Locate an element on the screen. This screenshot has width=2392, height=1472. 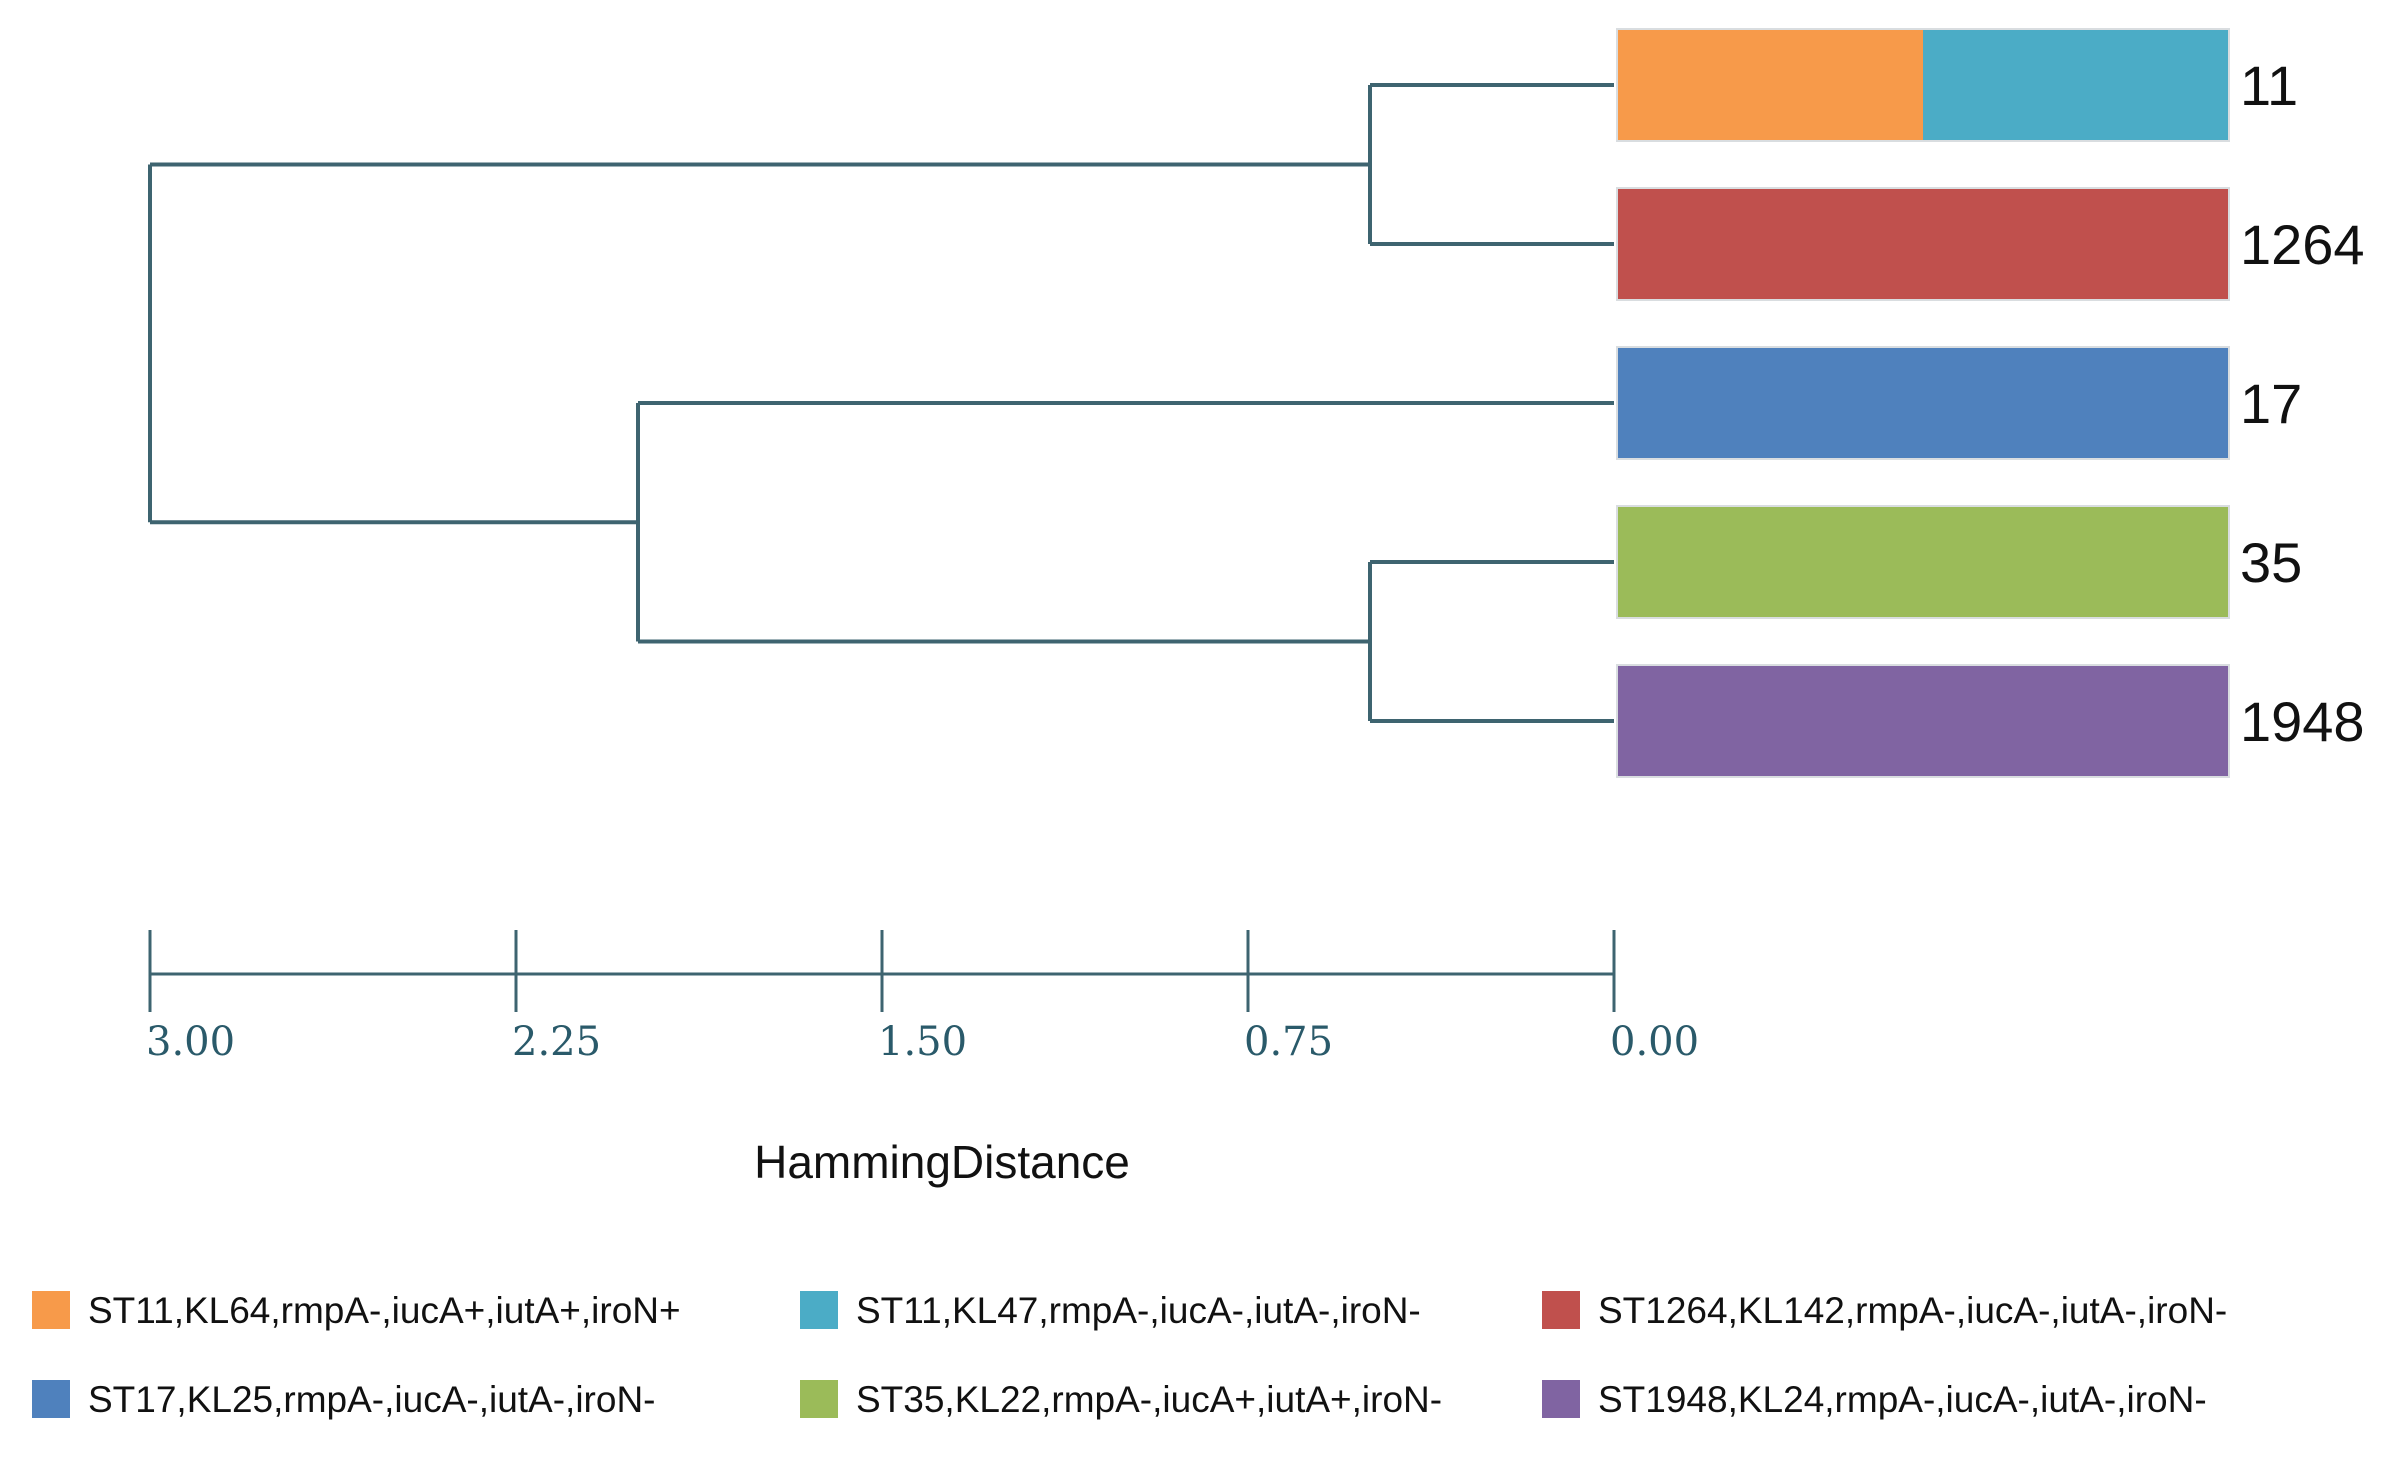
x-tick-label-0.75: 0.75 is located at coordinates (1288, 1042).